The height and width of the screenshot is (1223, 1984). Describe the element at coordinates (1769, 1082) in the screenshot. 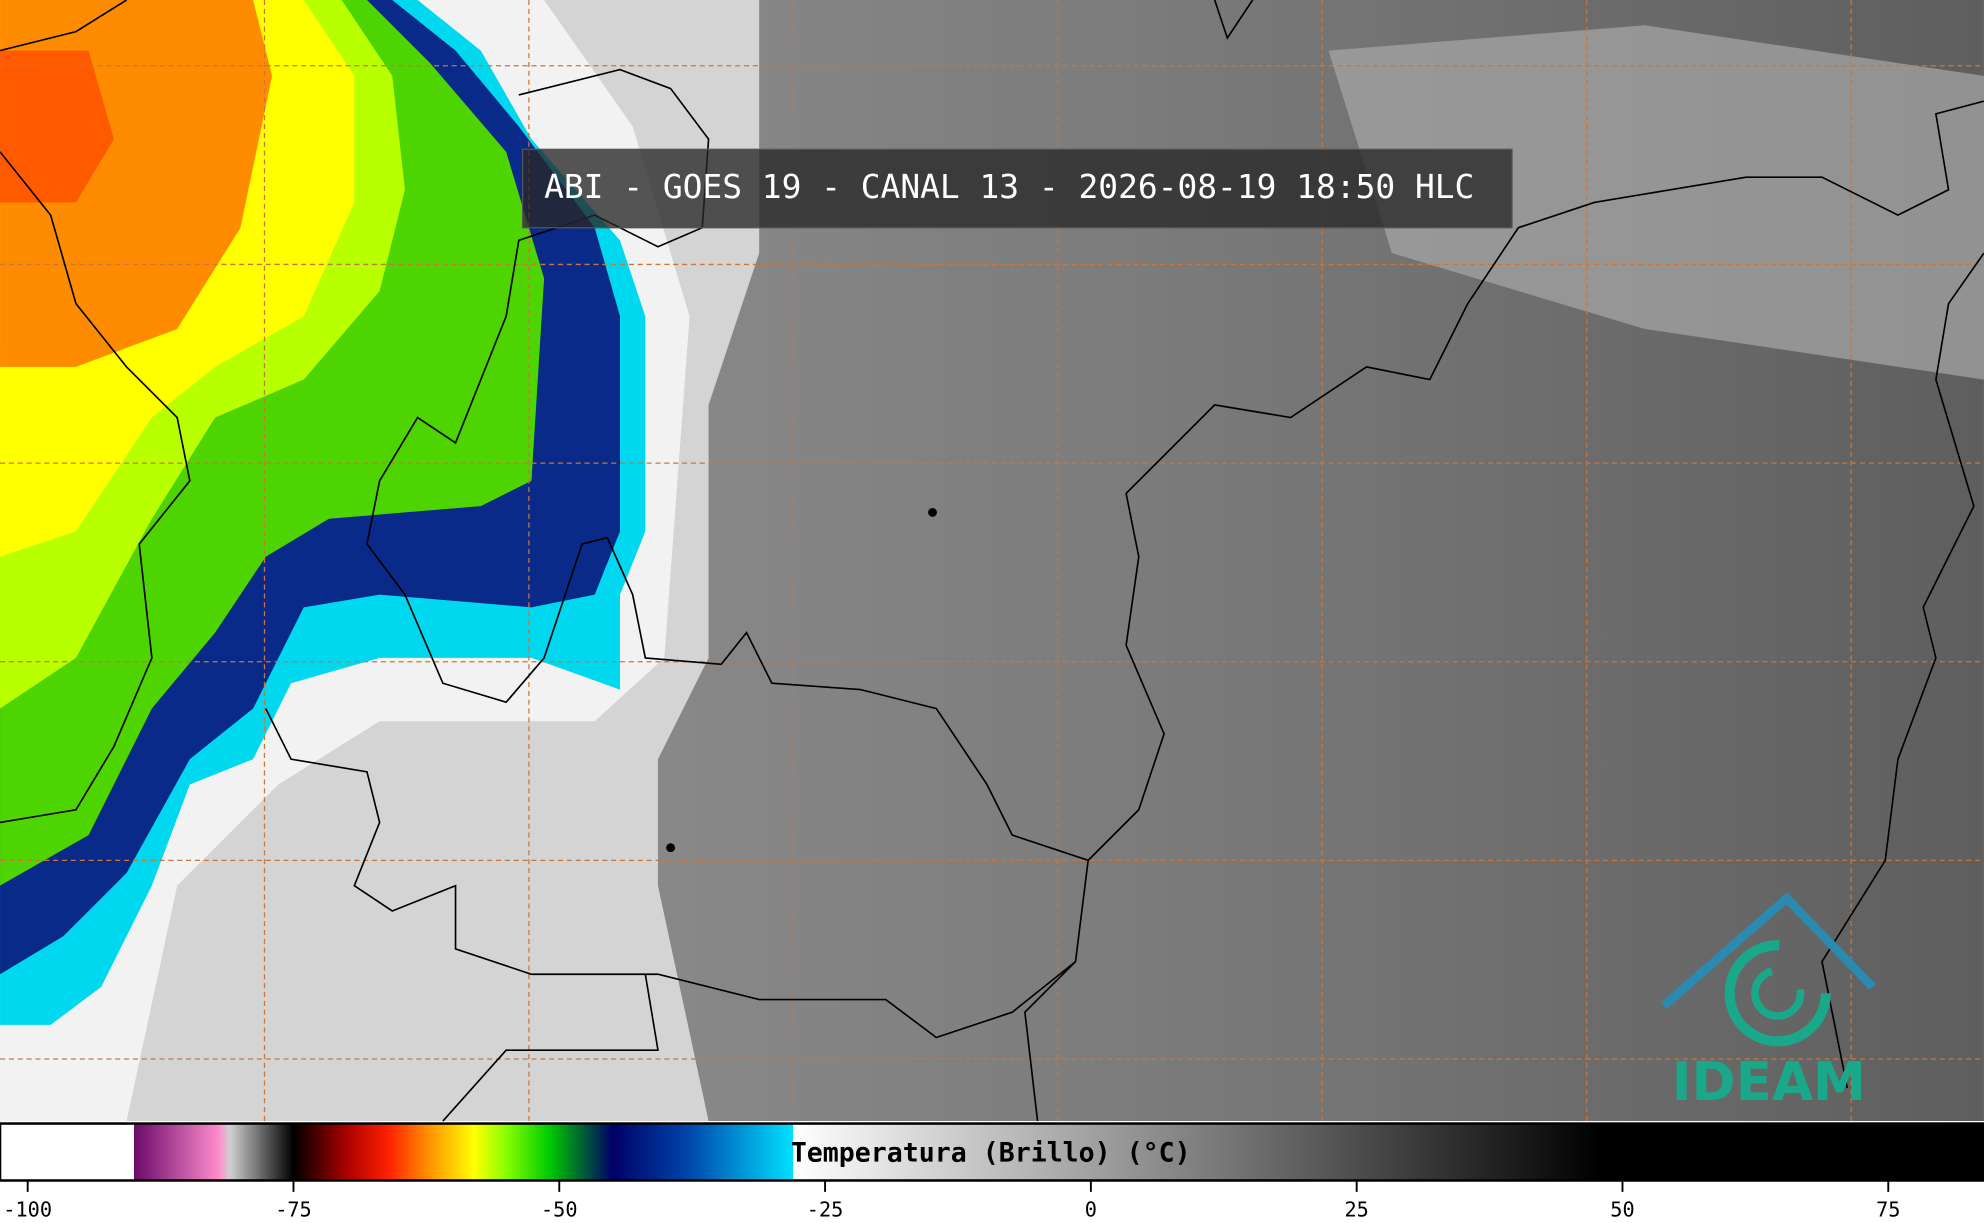

I see `logo-text: IDEAM` at that location.